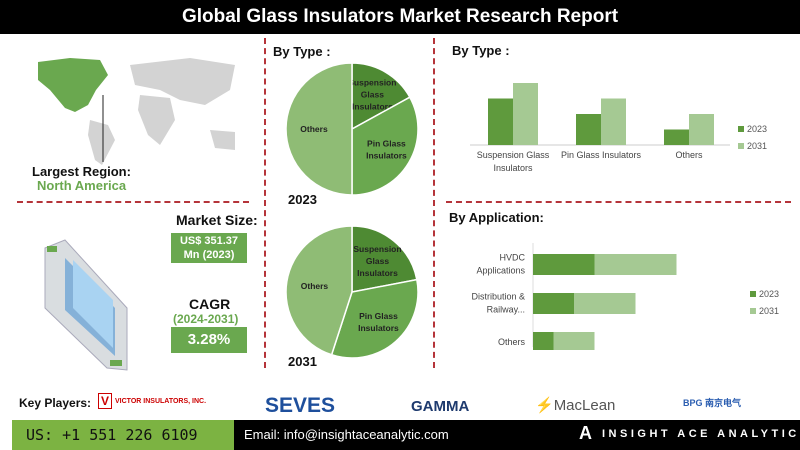  What do you see at coordinates (712, 403) in the screenshot?
I see `logo-bpg: BPG 南京电气` at bounding box center [712, 403].